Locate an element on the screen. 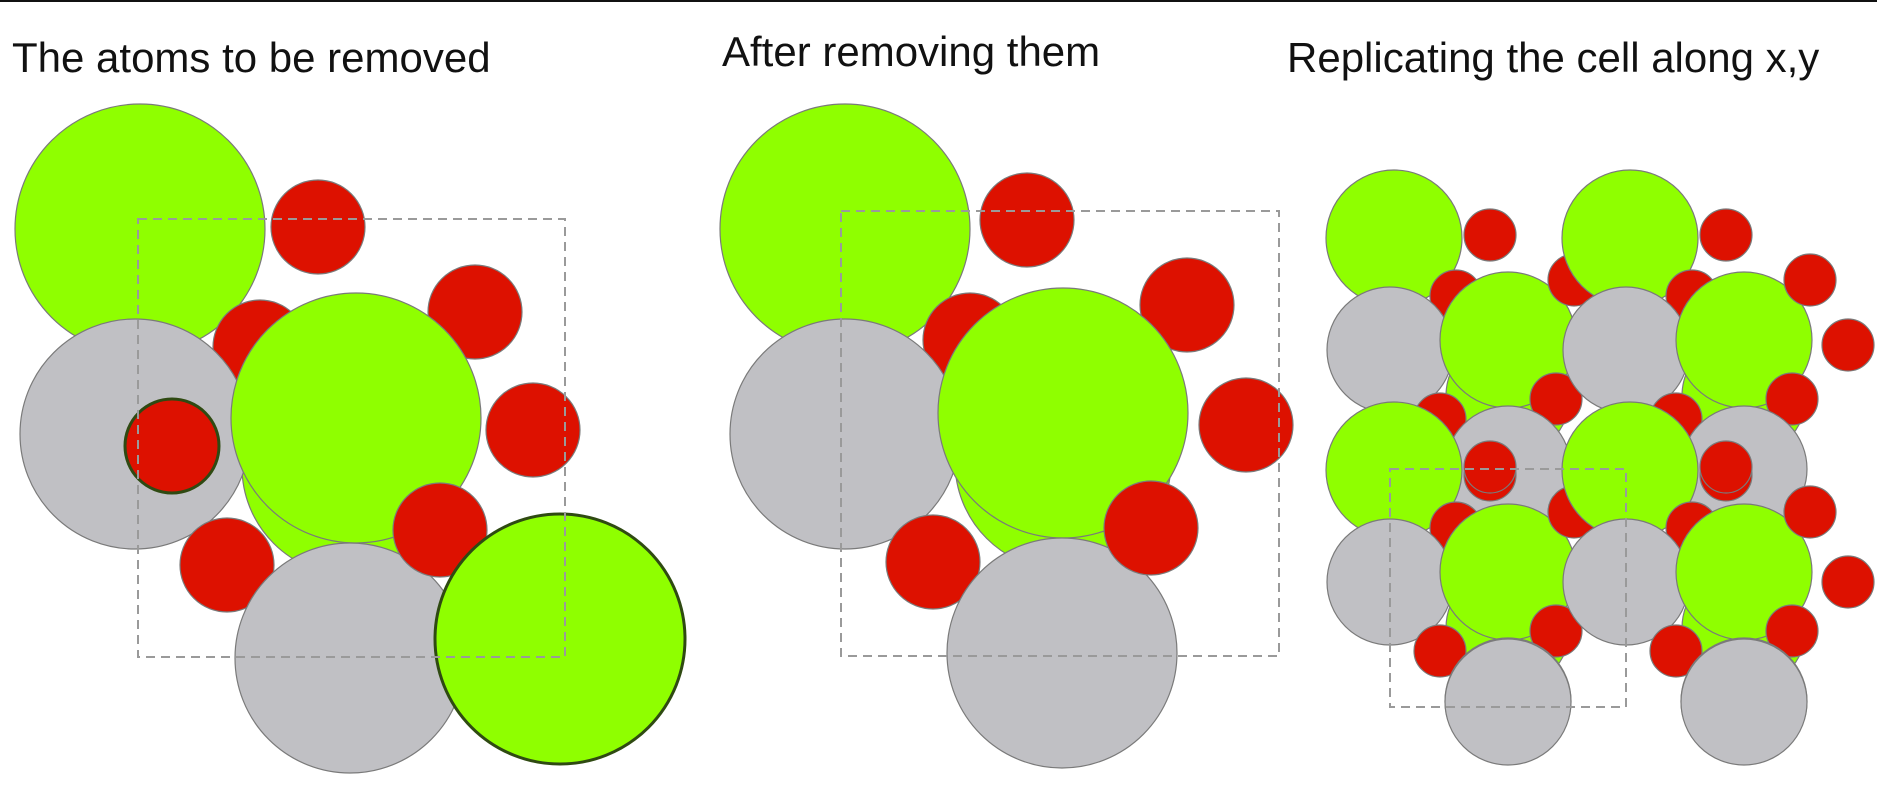  panel-2-unit-cell is located at coordinates (1060, 433).